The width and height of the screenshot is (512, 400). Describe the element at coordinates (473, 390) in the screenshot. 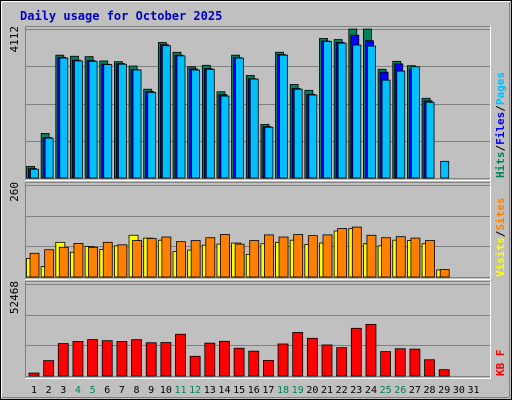

I see `x-tick-day-31: 31` at that location.